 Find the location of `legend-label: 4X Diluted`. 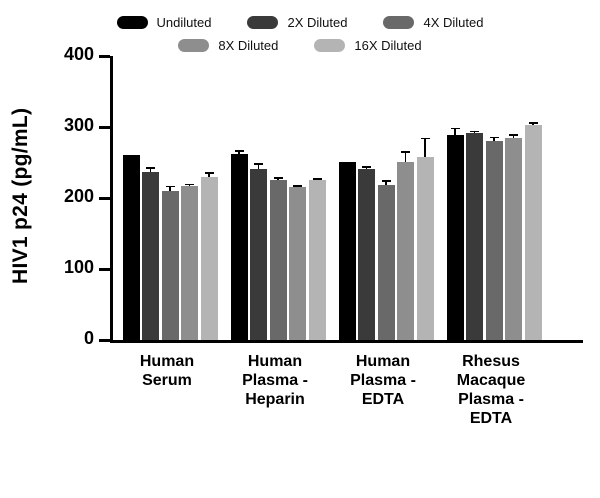

legend-label: 4X Diluted is located at coordinates (453, 22).